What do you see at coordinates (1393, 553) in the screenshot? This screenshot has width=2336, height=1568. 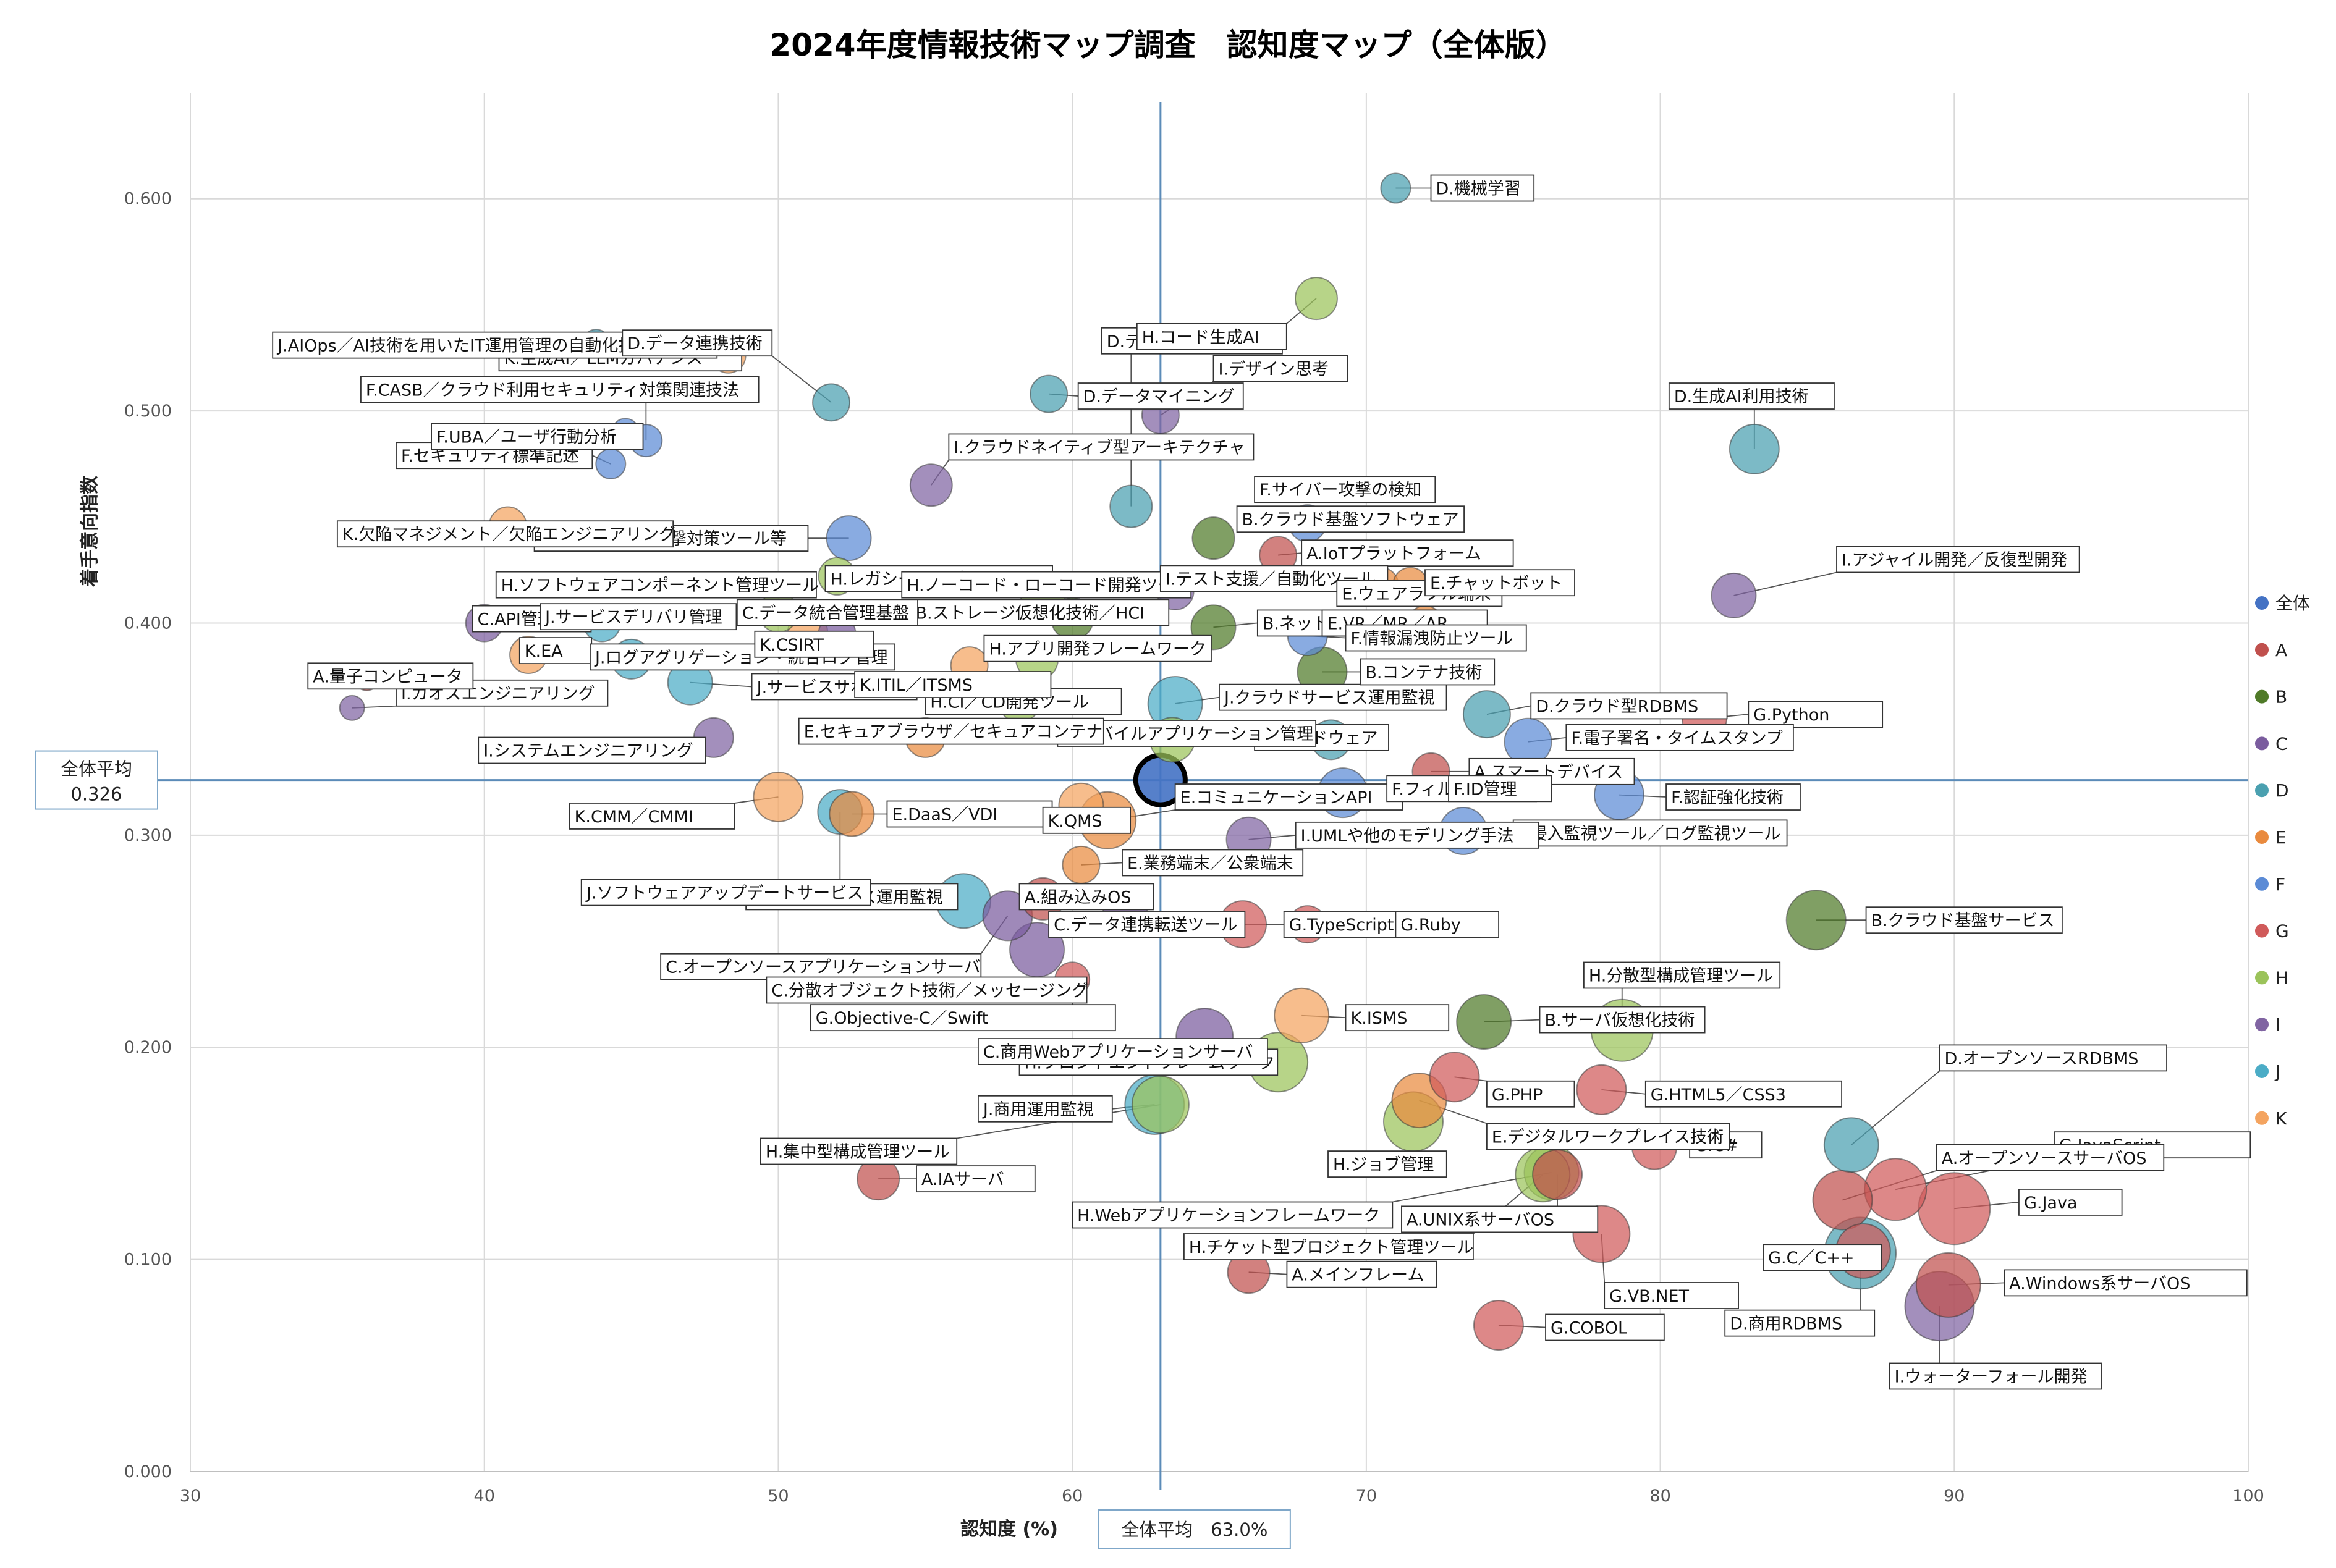 I see `data-label: A.IoTプラットフォーム` at bounding box center [1393, 553].